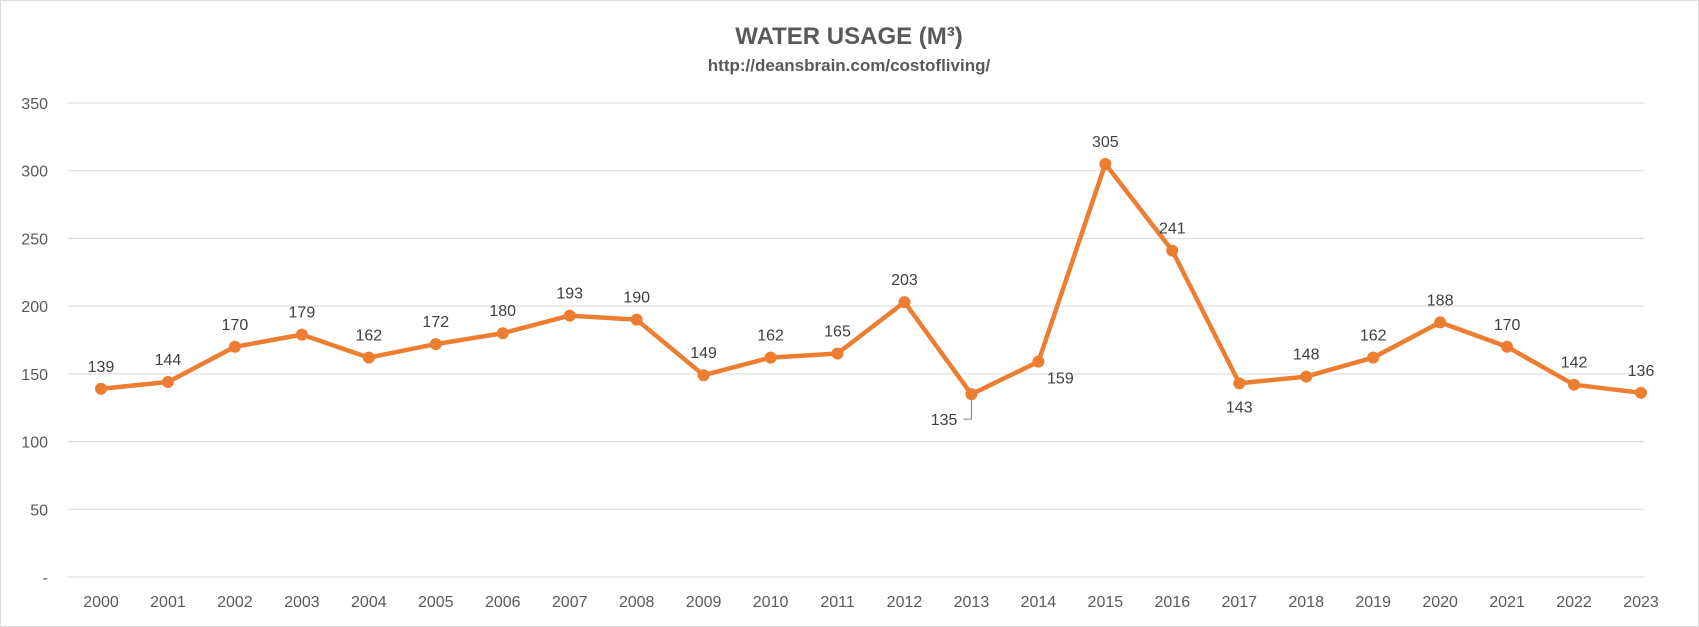 The height and width of the screenshot is (627, 1699). What do you see at coordinates (770, 336) in the screenshot?
I see `data-label-2010: 162` at bounding box center [770, 336].